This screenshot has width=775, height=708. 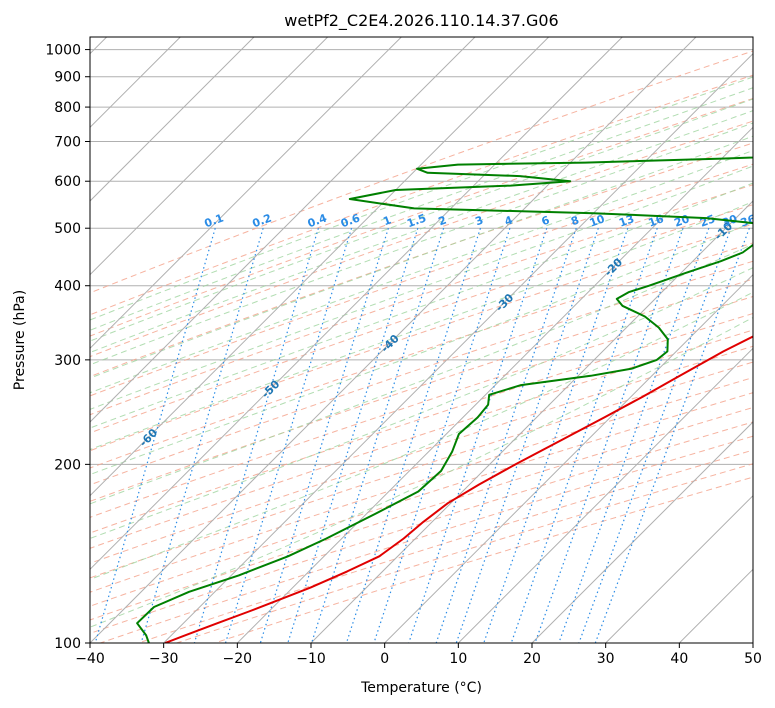 I want to click on y-tick-label: 400, so click(x=67, y=287).